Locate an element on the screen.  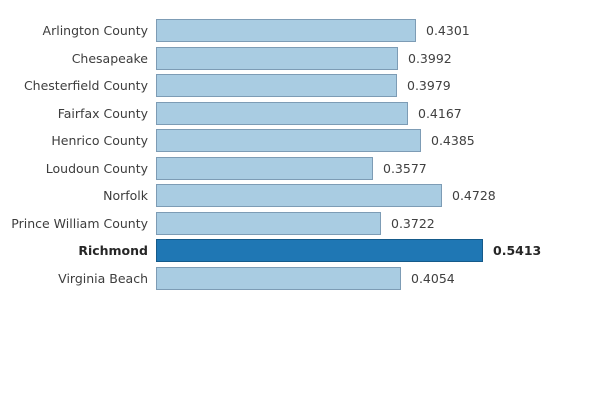
category-label: Henrico County is located at coordinates (99, 141).